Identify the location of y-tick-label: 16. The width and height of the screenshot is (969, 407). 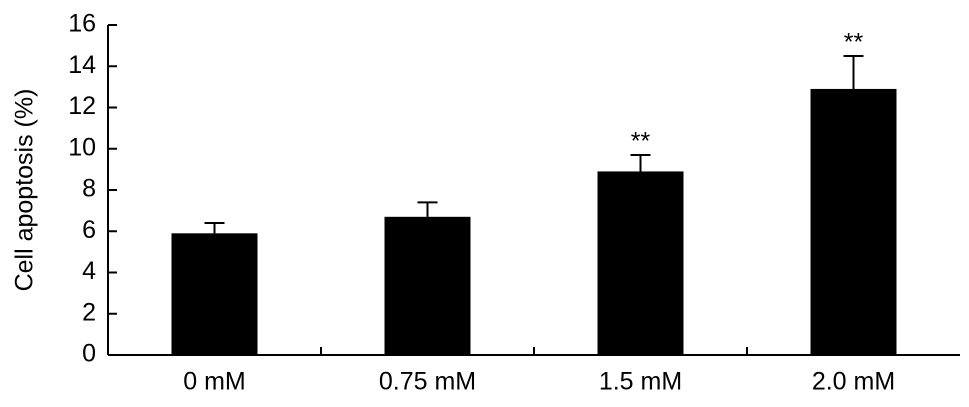
(82, 24).